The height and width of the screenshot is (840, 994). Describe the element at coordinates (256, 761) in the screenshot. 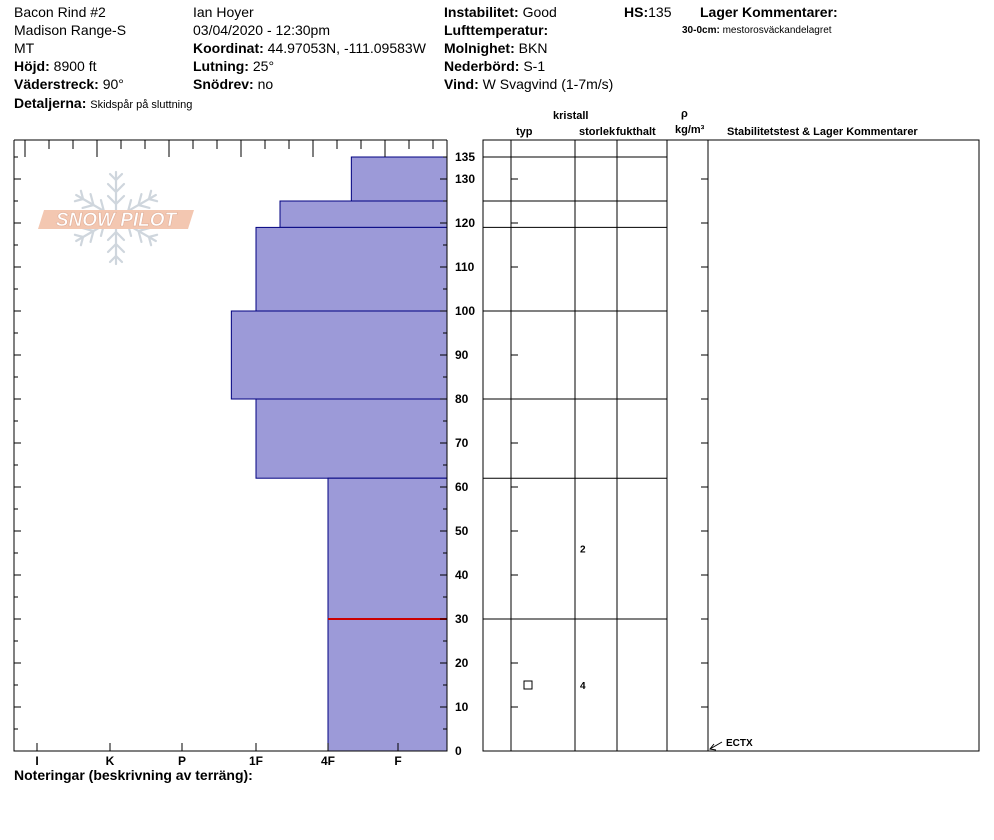

I see `hardness-tick-label: 1F` at that location.